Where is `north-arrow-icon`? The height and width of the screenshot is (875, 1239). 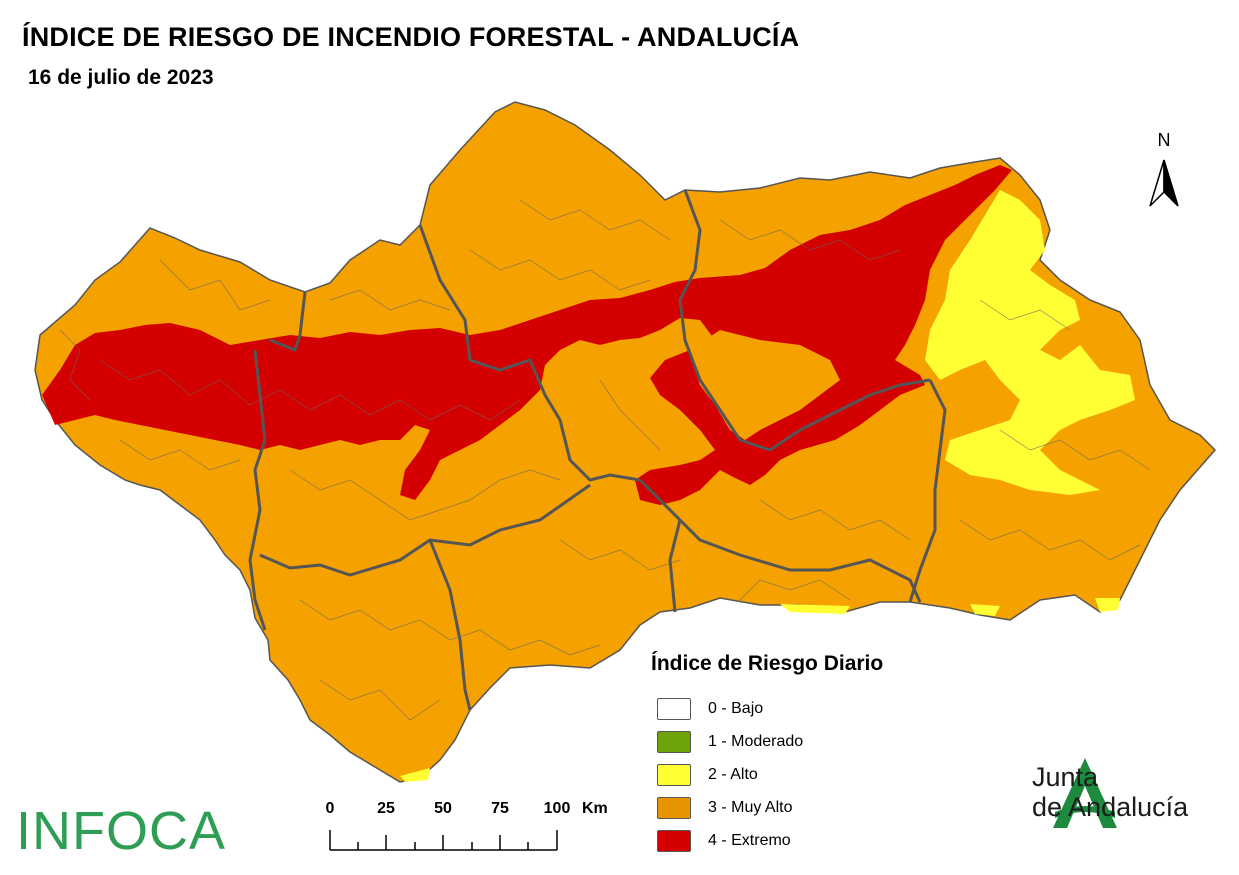 north-arrow-icon is located at coordinates (1164, 183).